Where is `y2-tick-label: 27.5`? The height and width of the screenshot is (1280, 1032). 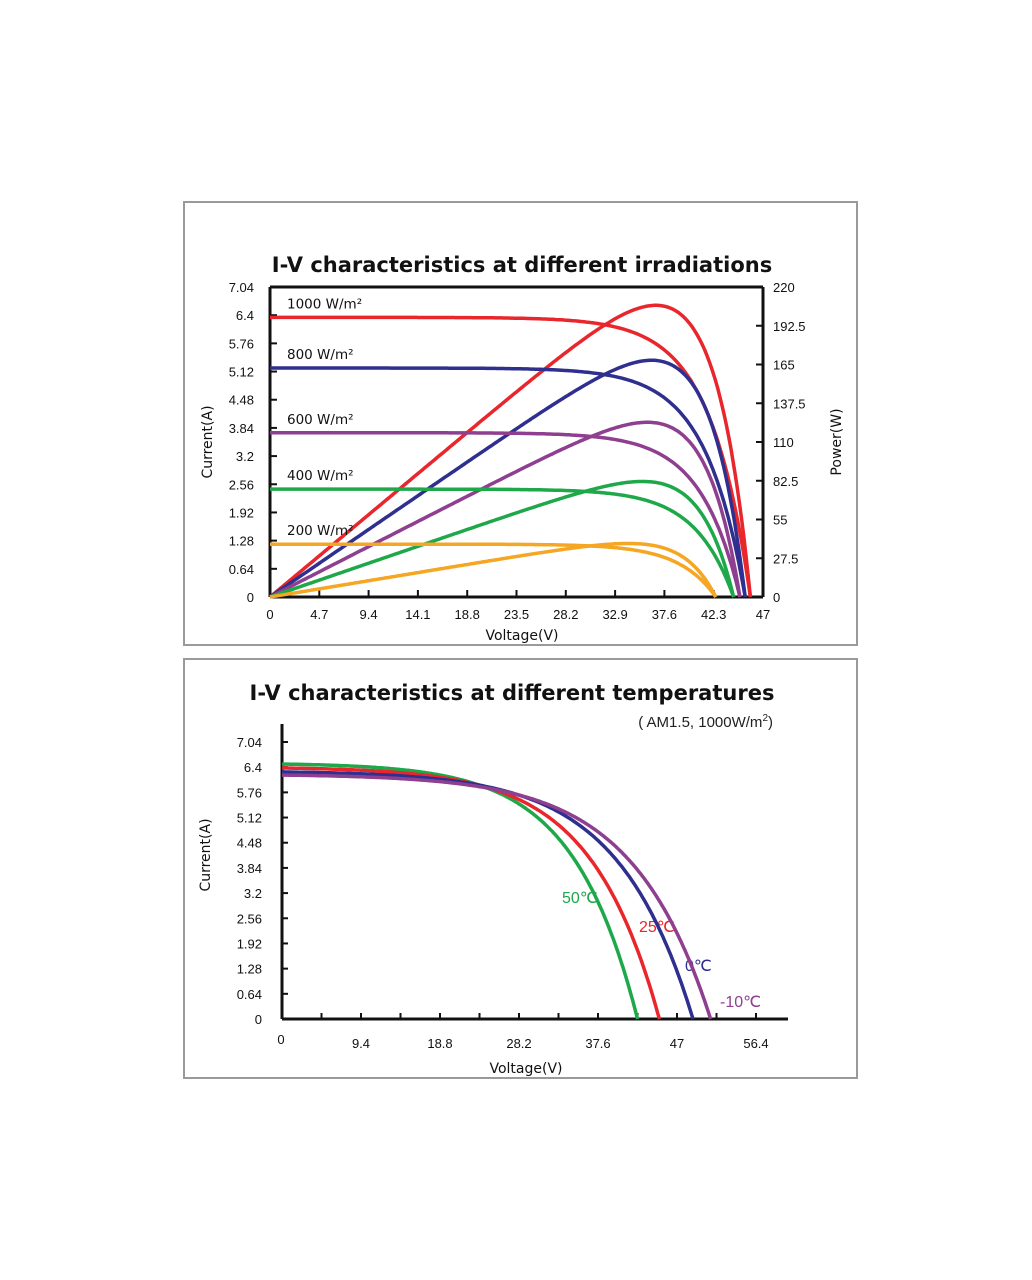
y2-tick-label: 27.5 is located at coordinates (785, 558).